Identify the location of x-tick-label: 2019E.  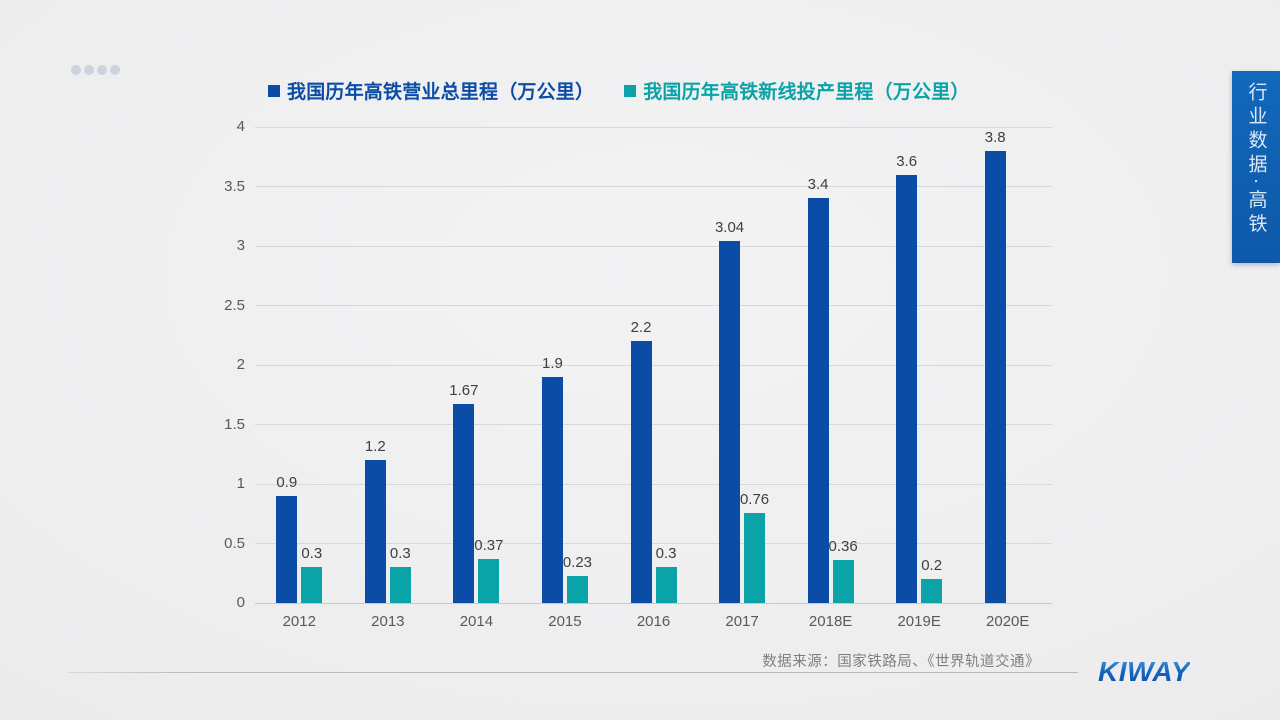
(919, 621).